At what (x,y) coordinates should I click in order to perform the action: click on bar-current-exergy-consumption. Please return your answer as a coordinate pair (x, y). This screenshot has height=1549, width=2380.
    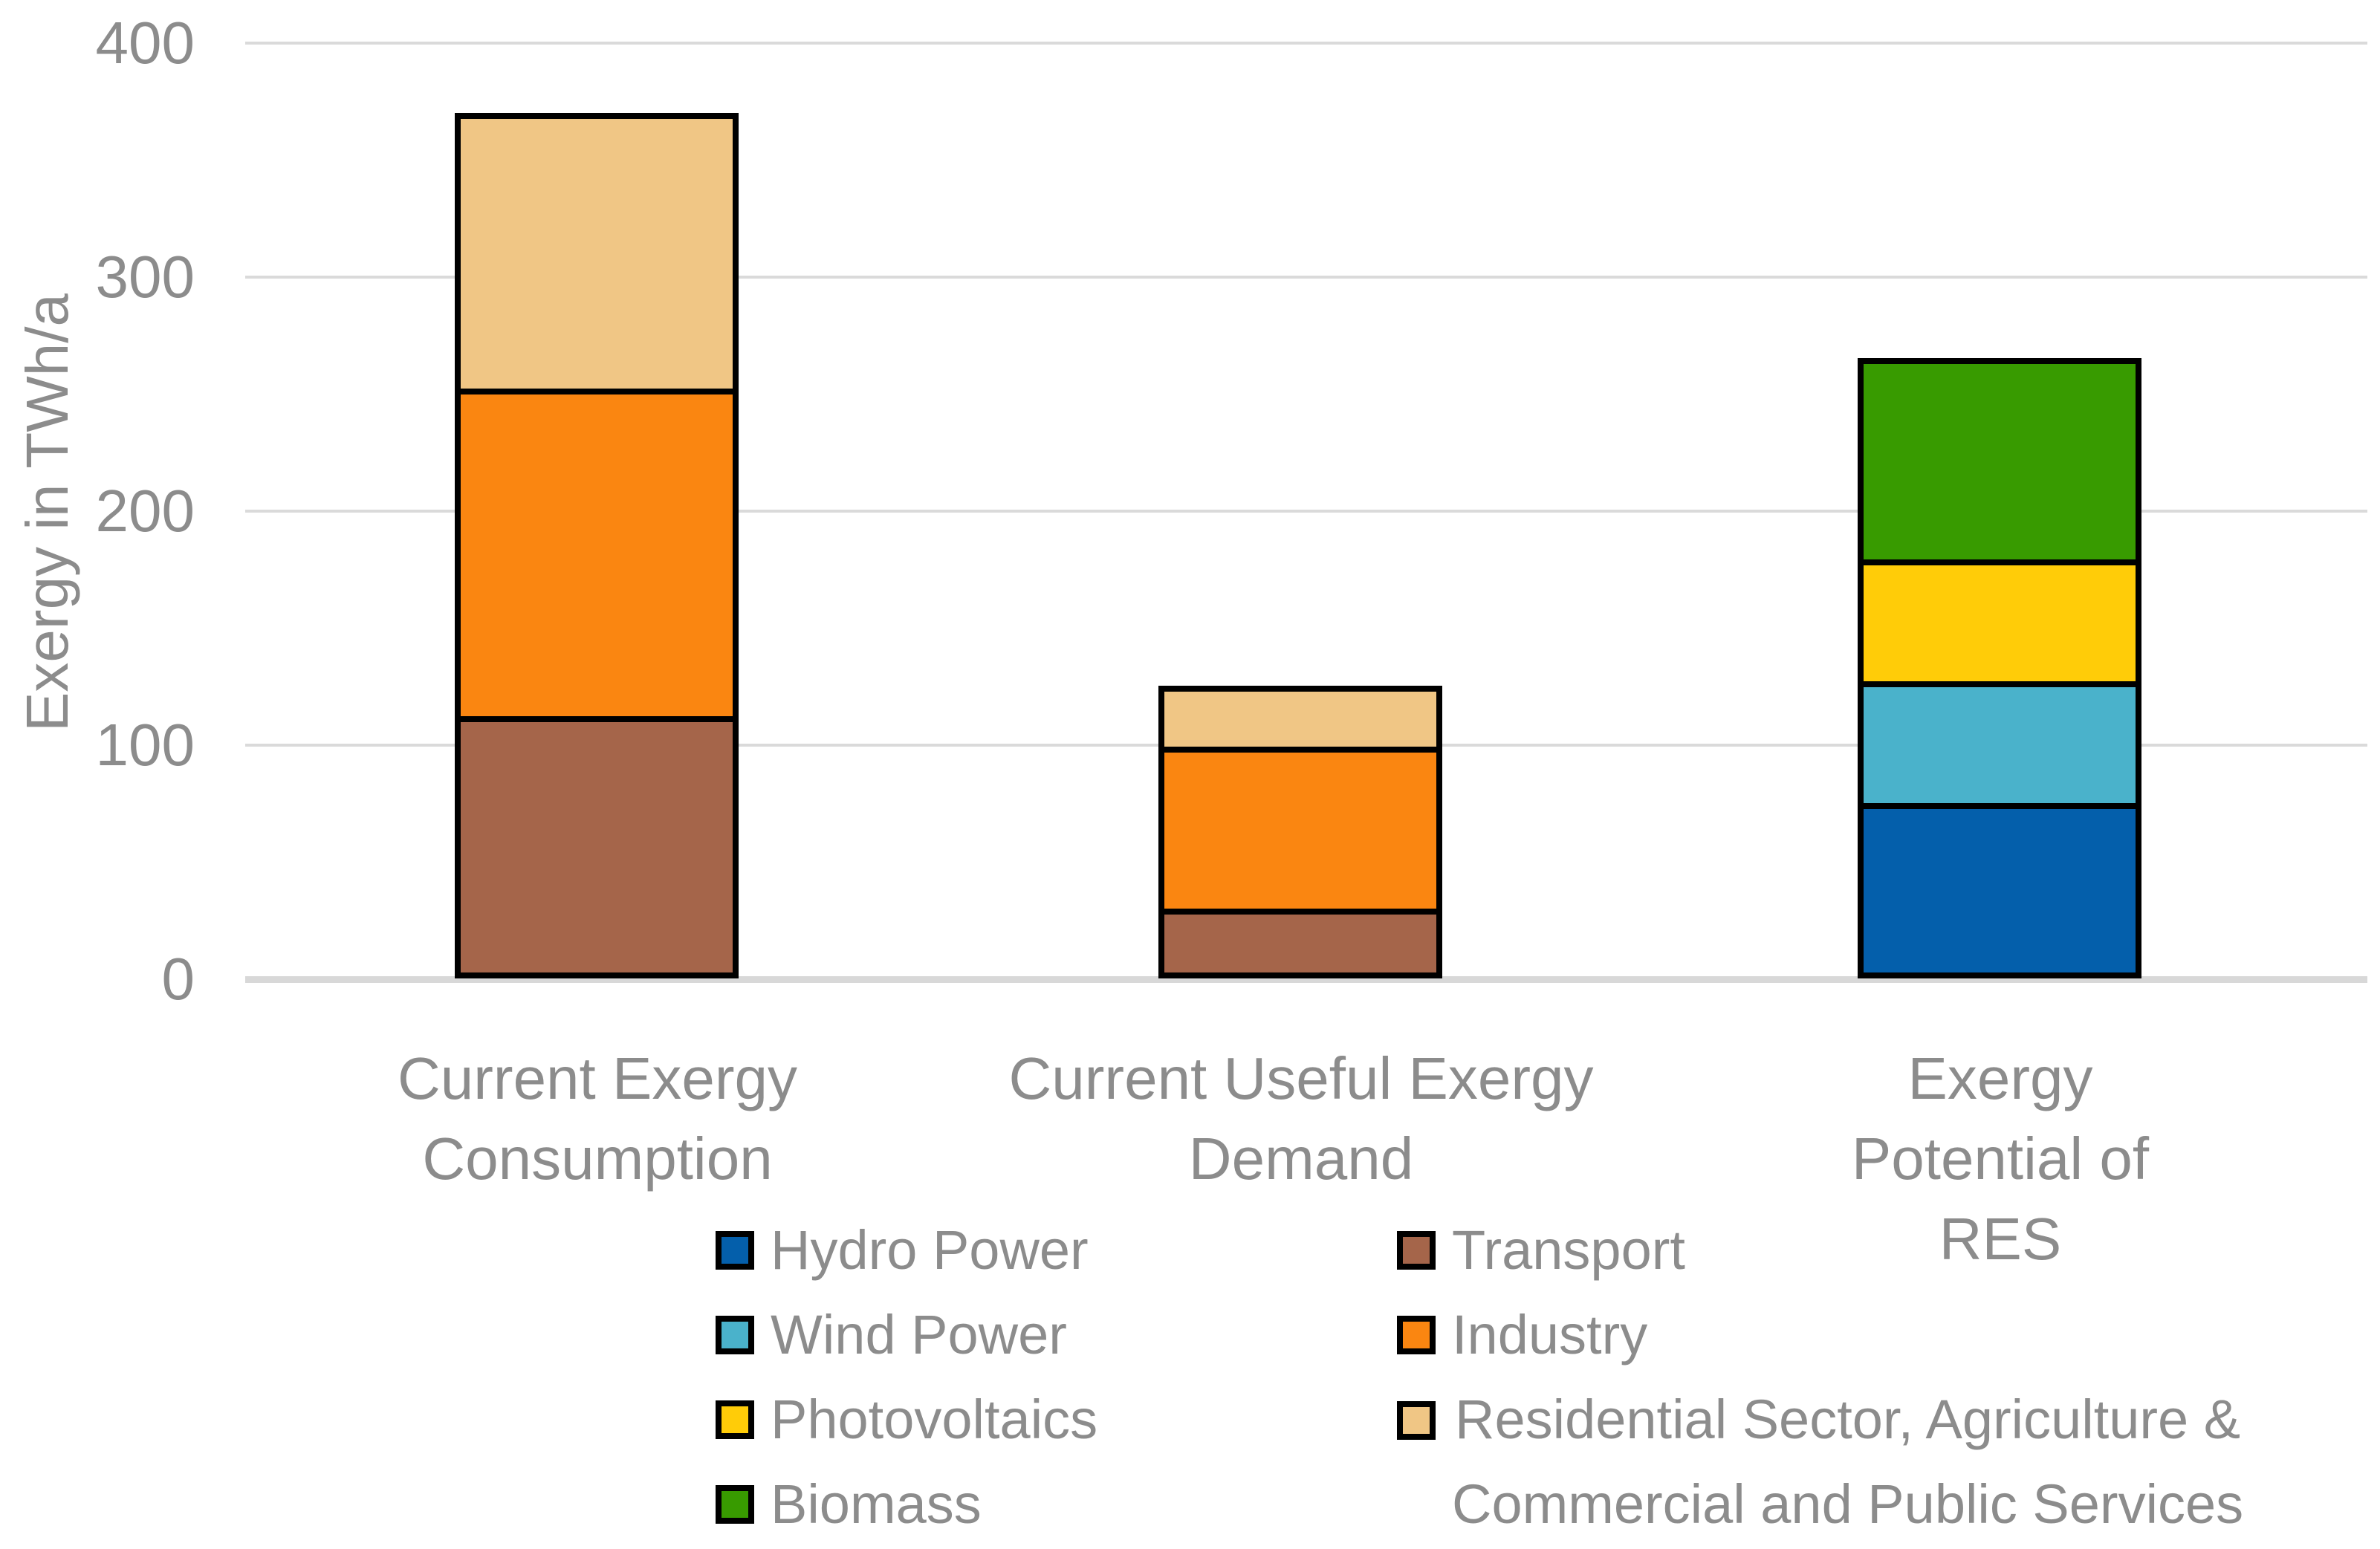
    Looking at the image, I should click on (597, 545).